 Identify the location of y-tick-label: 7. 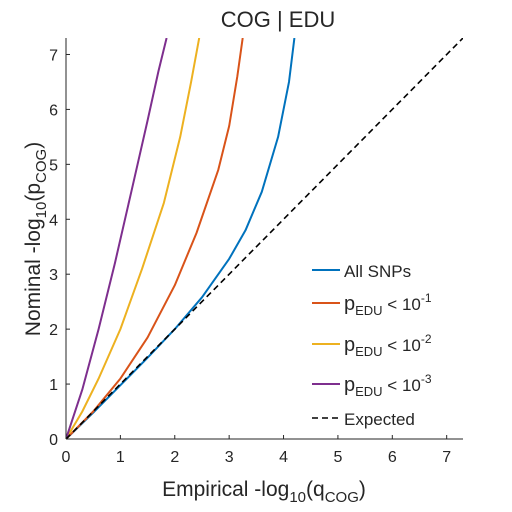
(53, 55).